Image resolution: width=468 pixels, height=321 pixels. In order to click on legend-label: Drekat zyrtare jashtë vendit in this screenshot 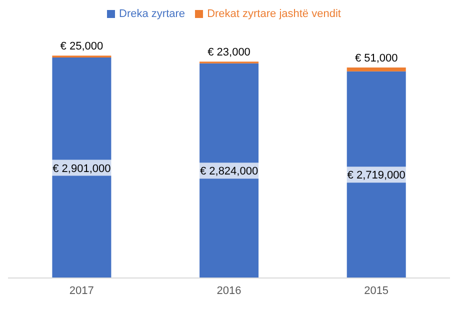, I will do `click(274, 14)`.